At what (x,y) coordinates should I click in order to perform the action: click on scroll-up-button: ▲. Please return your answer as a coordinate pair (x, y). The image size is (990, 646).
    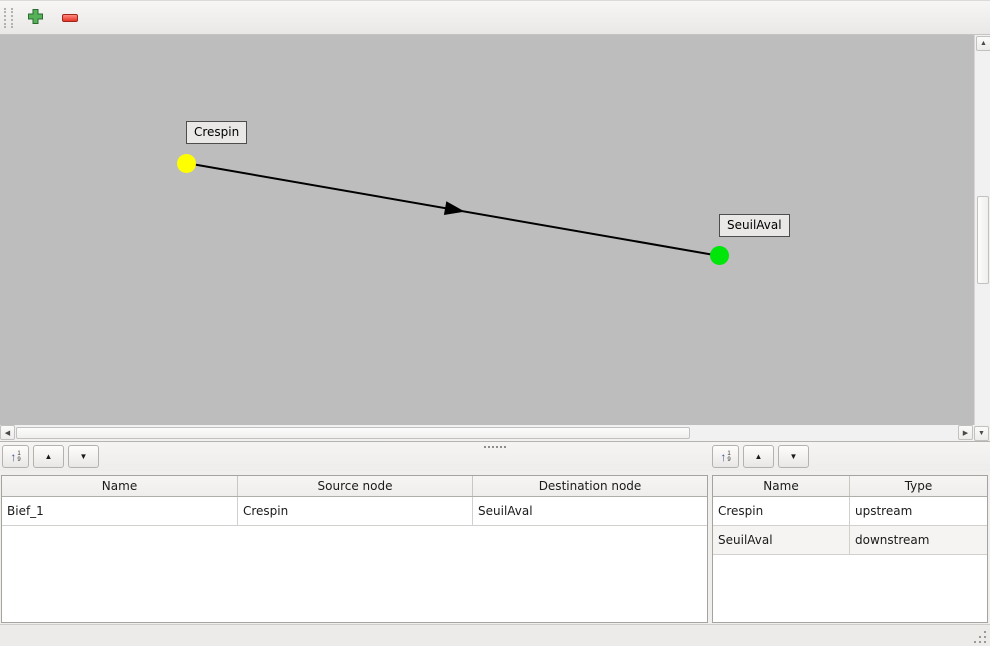
    Looking at the image, I should click on (983, 43).